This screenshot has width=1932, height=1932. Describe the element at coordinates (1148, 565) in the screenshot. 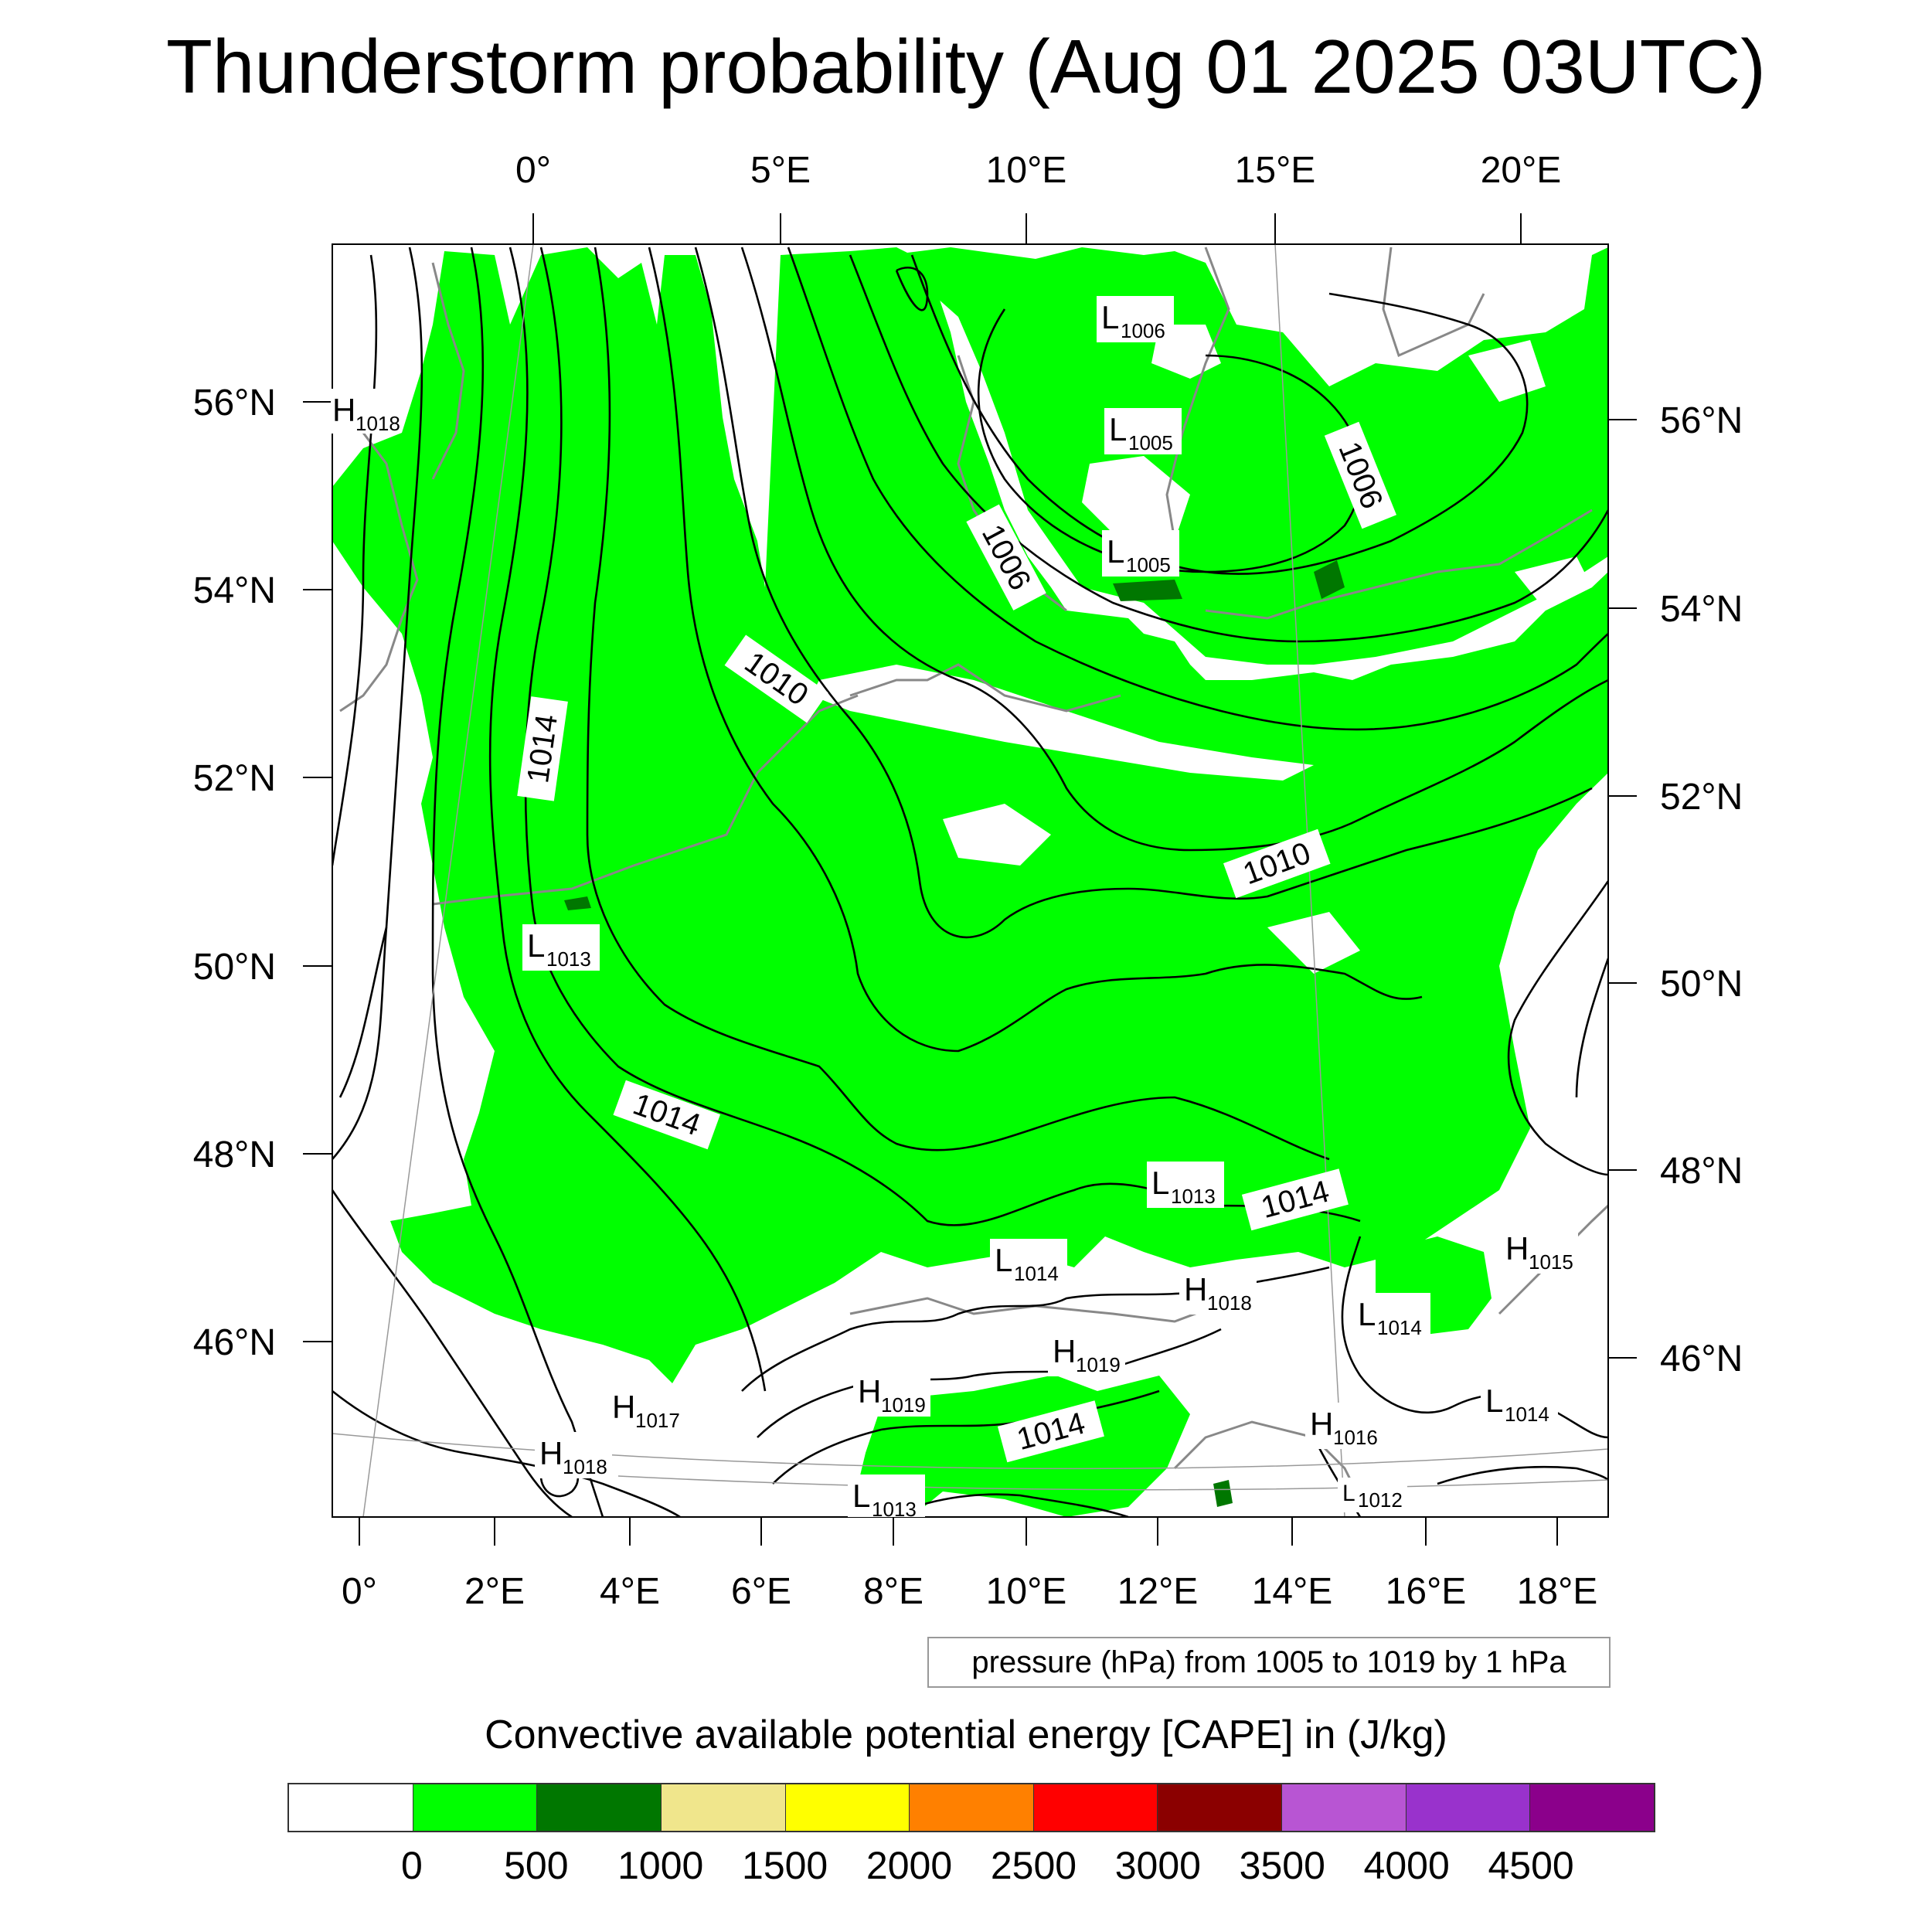

I see `pressure-center-value: 1005` at that location.